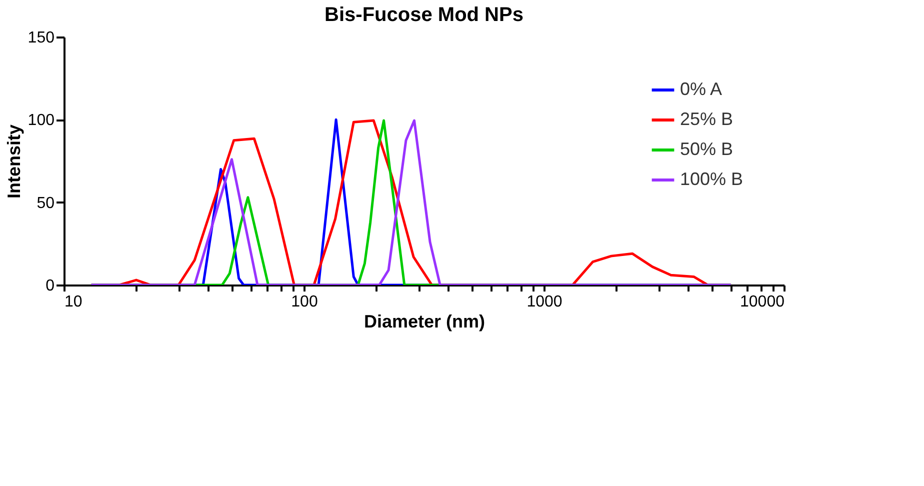  I want to click on legend-label: 50% B, so click(707, 149).